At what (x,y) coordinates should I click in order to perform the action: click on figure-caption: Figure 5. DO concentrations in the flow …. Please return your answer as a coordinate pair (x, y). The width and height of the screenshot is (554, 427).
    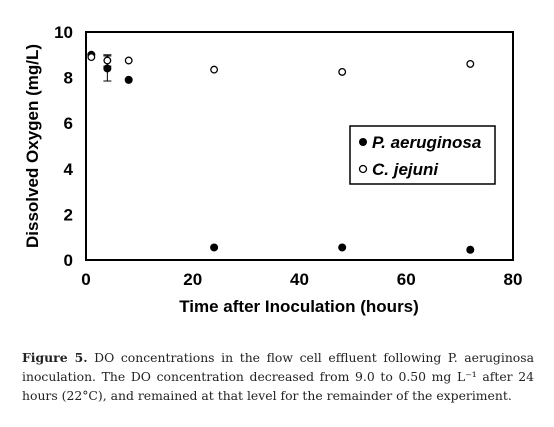
    Looking at the image, I should click on (278, 376).